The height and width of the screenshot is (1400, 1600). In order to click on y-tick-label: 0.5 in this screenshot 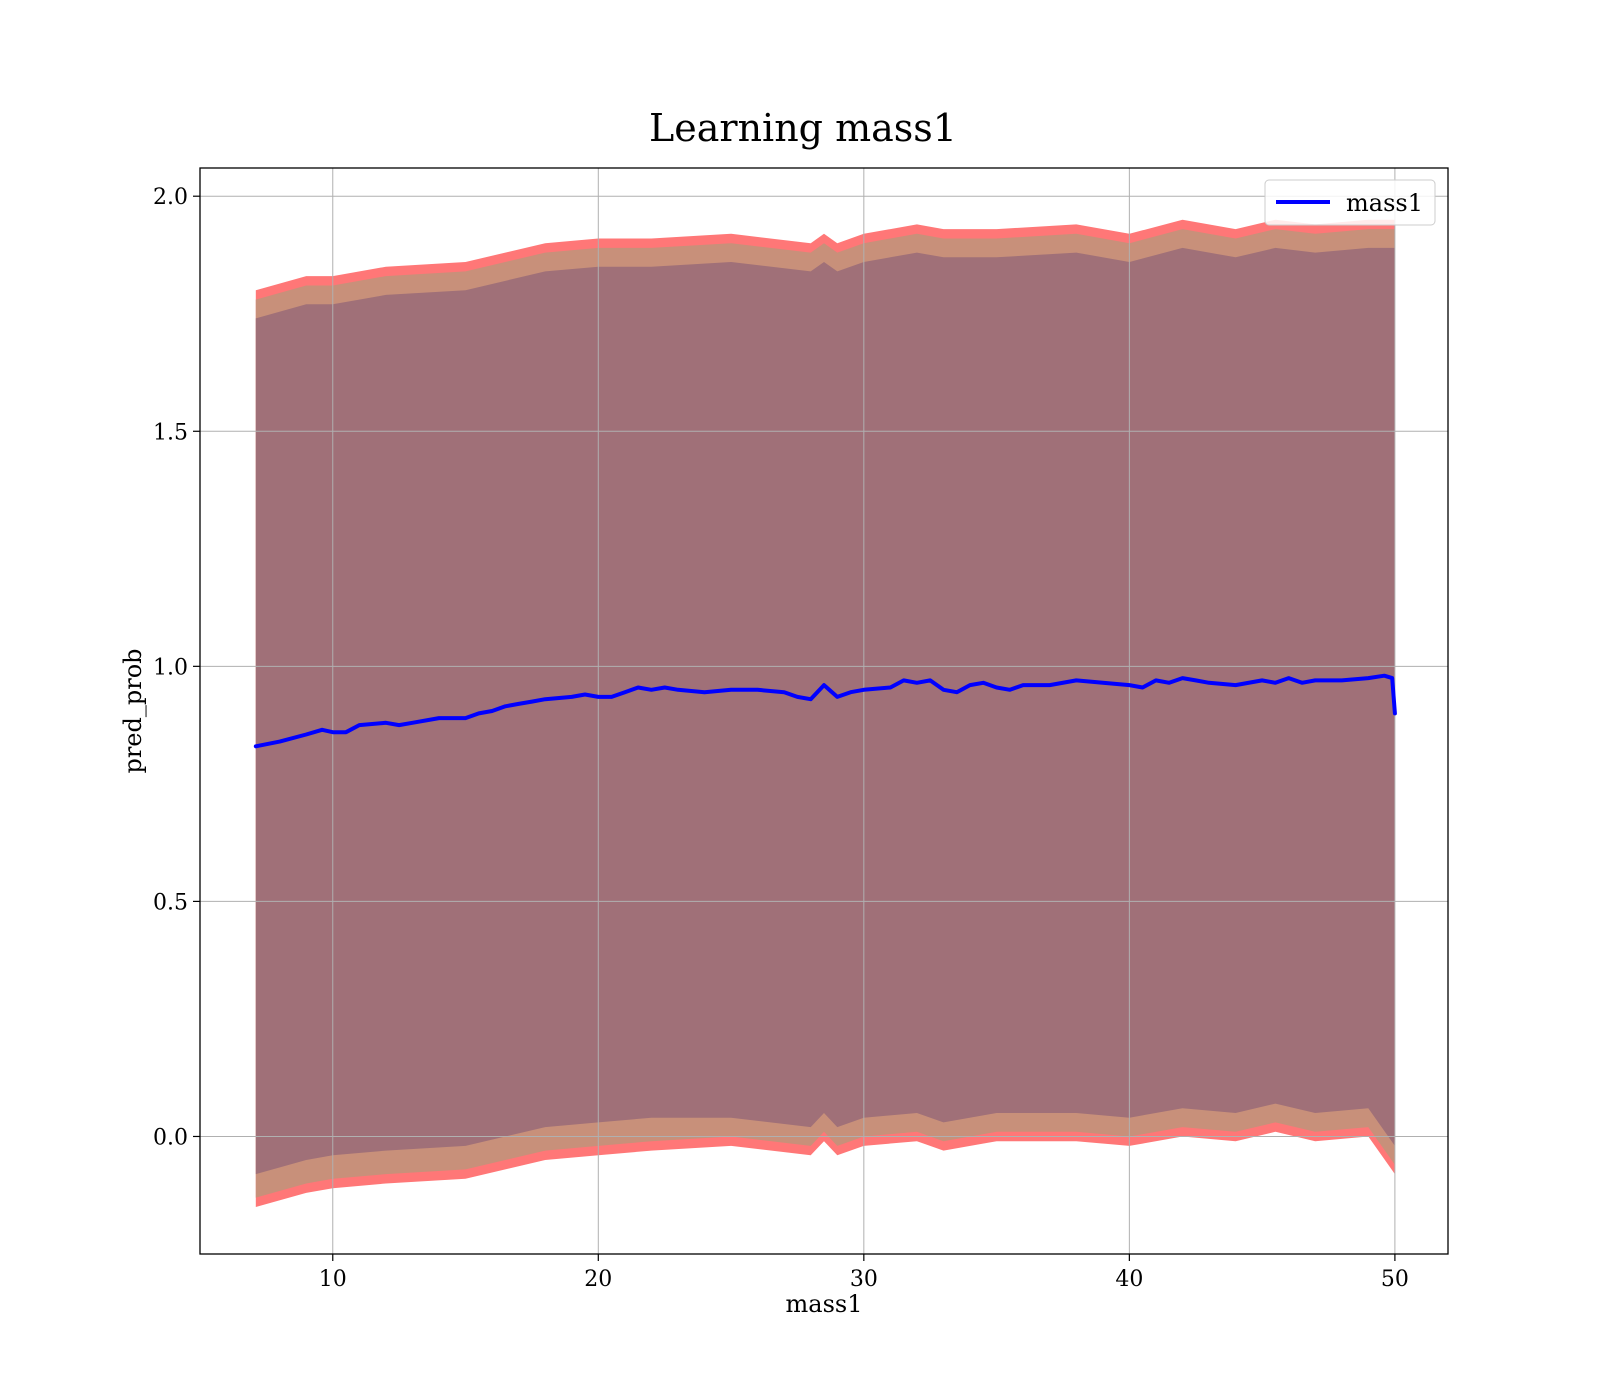, I will do `click(170, 902)`.